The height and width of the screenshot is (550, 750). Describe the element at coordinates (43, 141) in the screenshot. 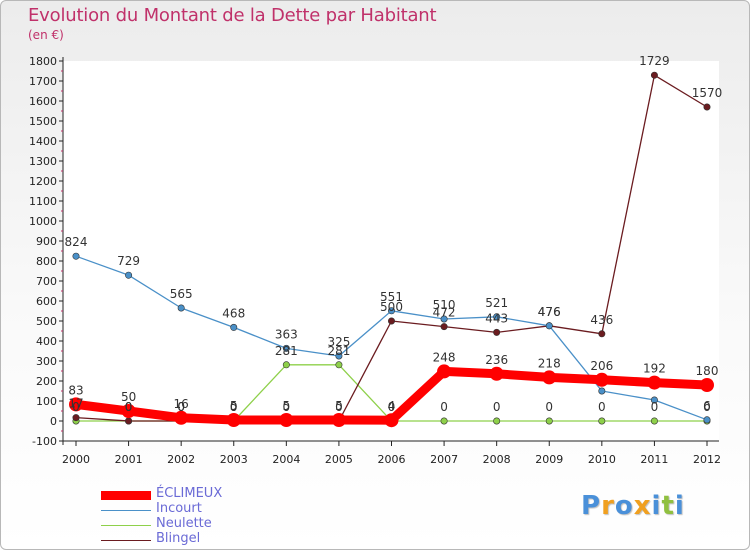

I see `y-tick-label: 1400` at that location.